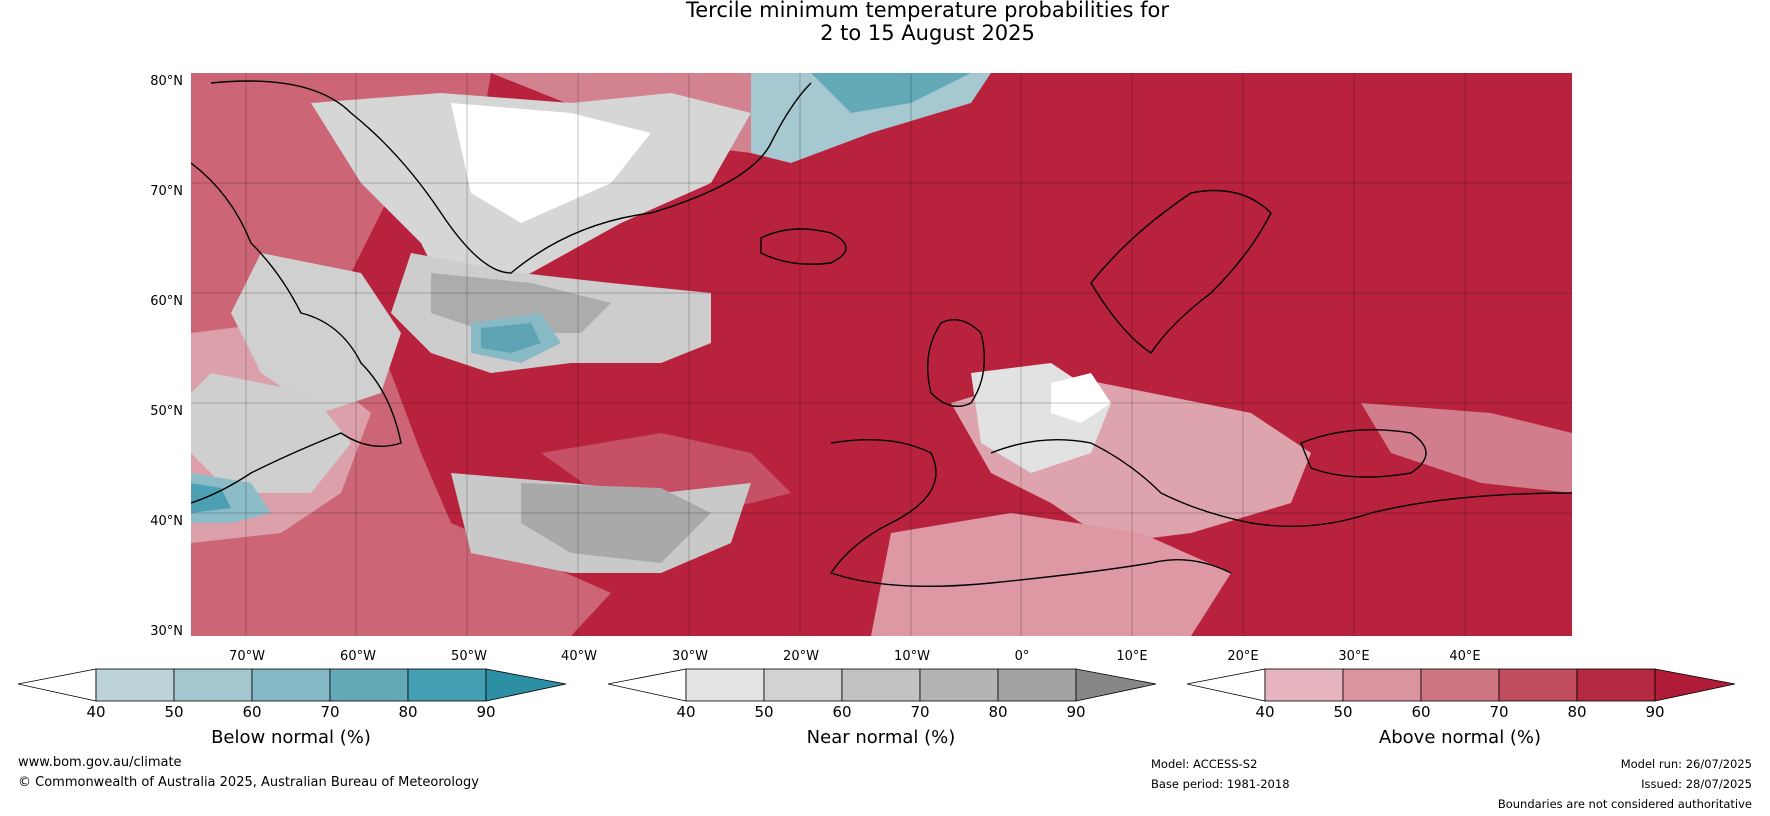 This screenshot has width=1770, height=816. Describe the element at coordinates (469, 656) in the screenshot. I see `lon-label-50w: 50°W` at that location.